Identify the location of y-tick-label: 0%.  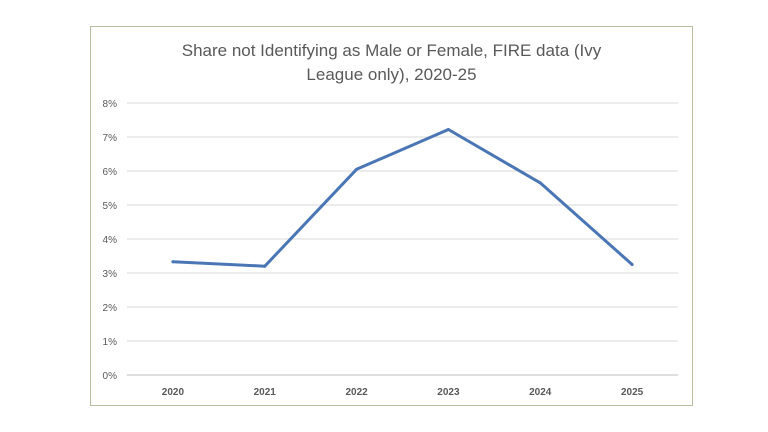
(110, 376).